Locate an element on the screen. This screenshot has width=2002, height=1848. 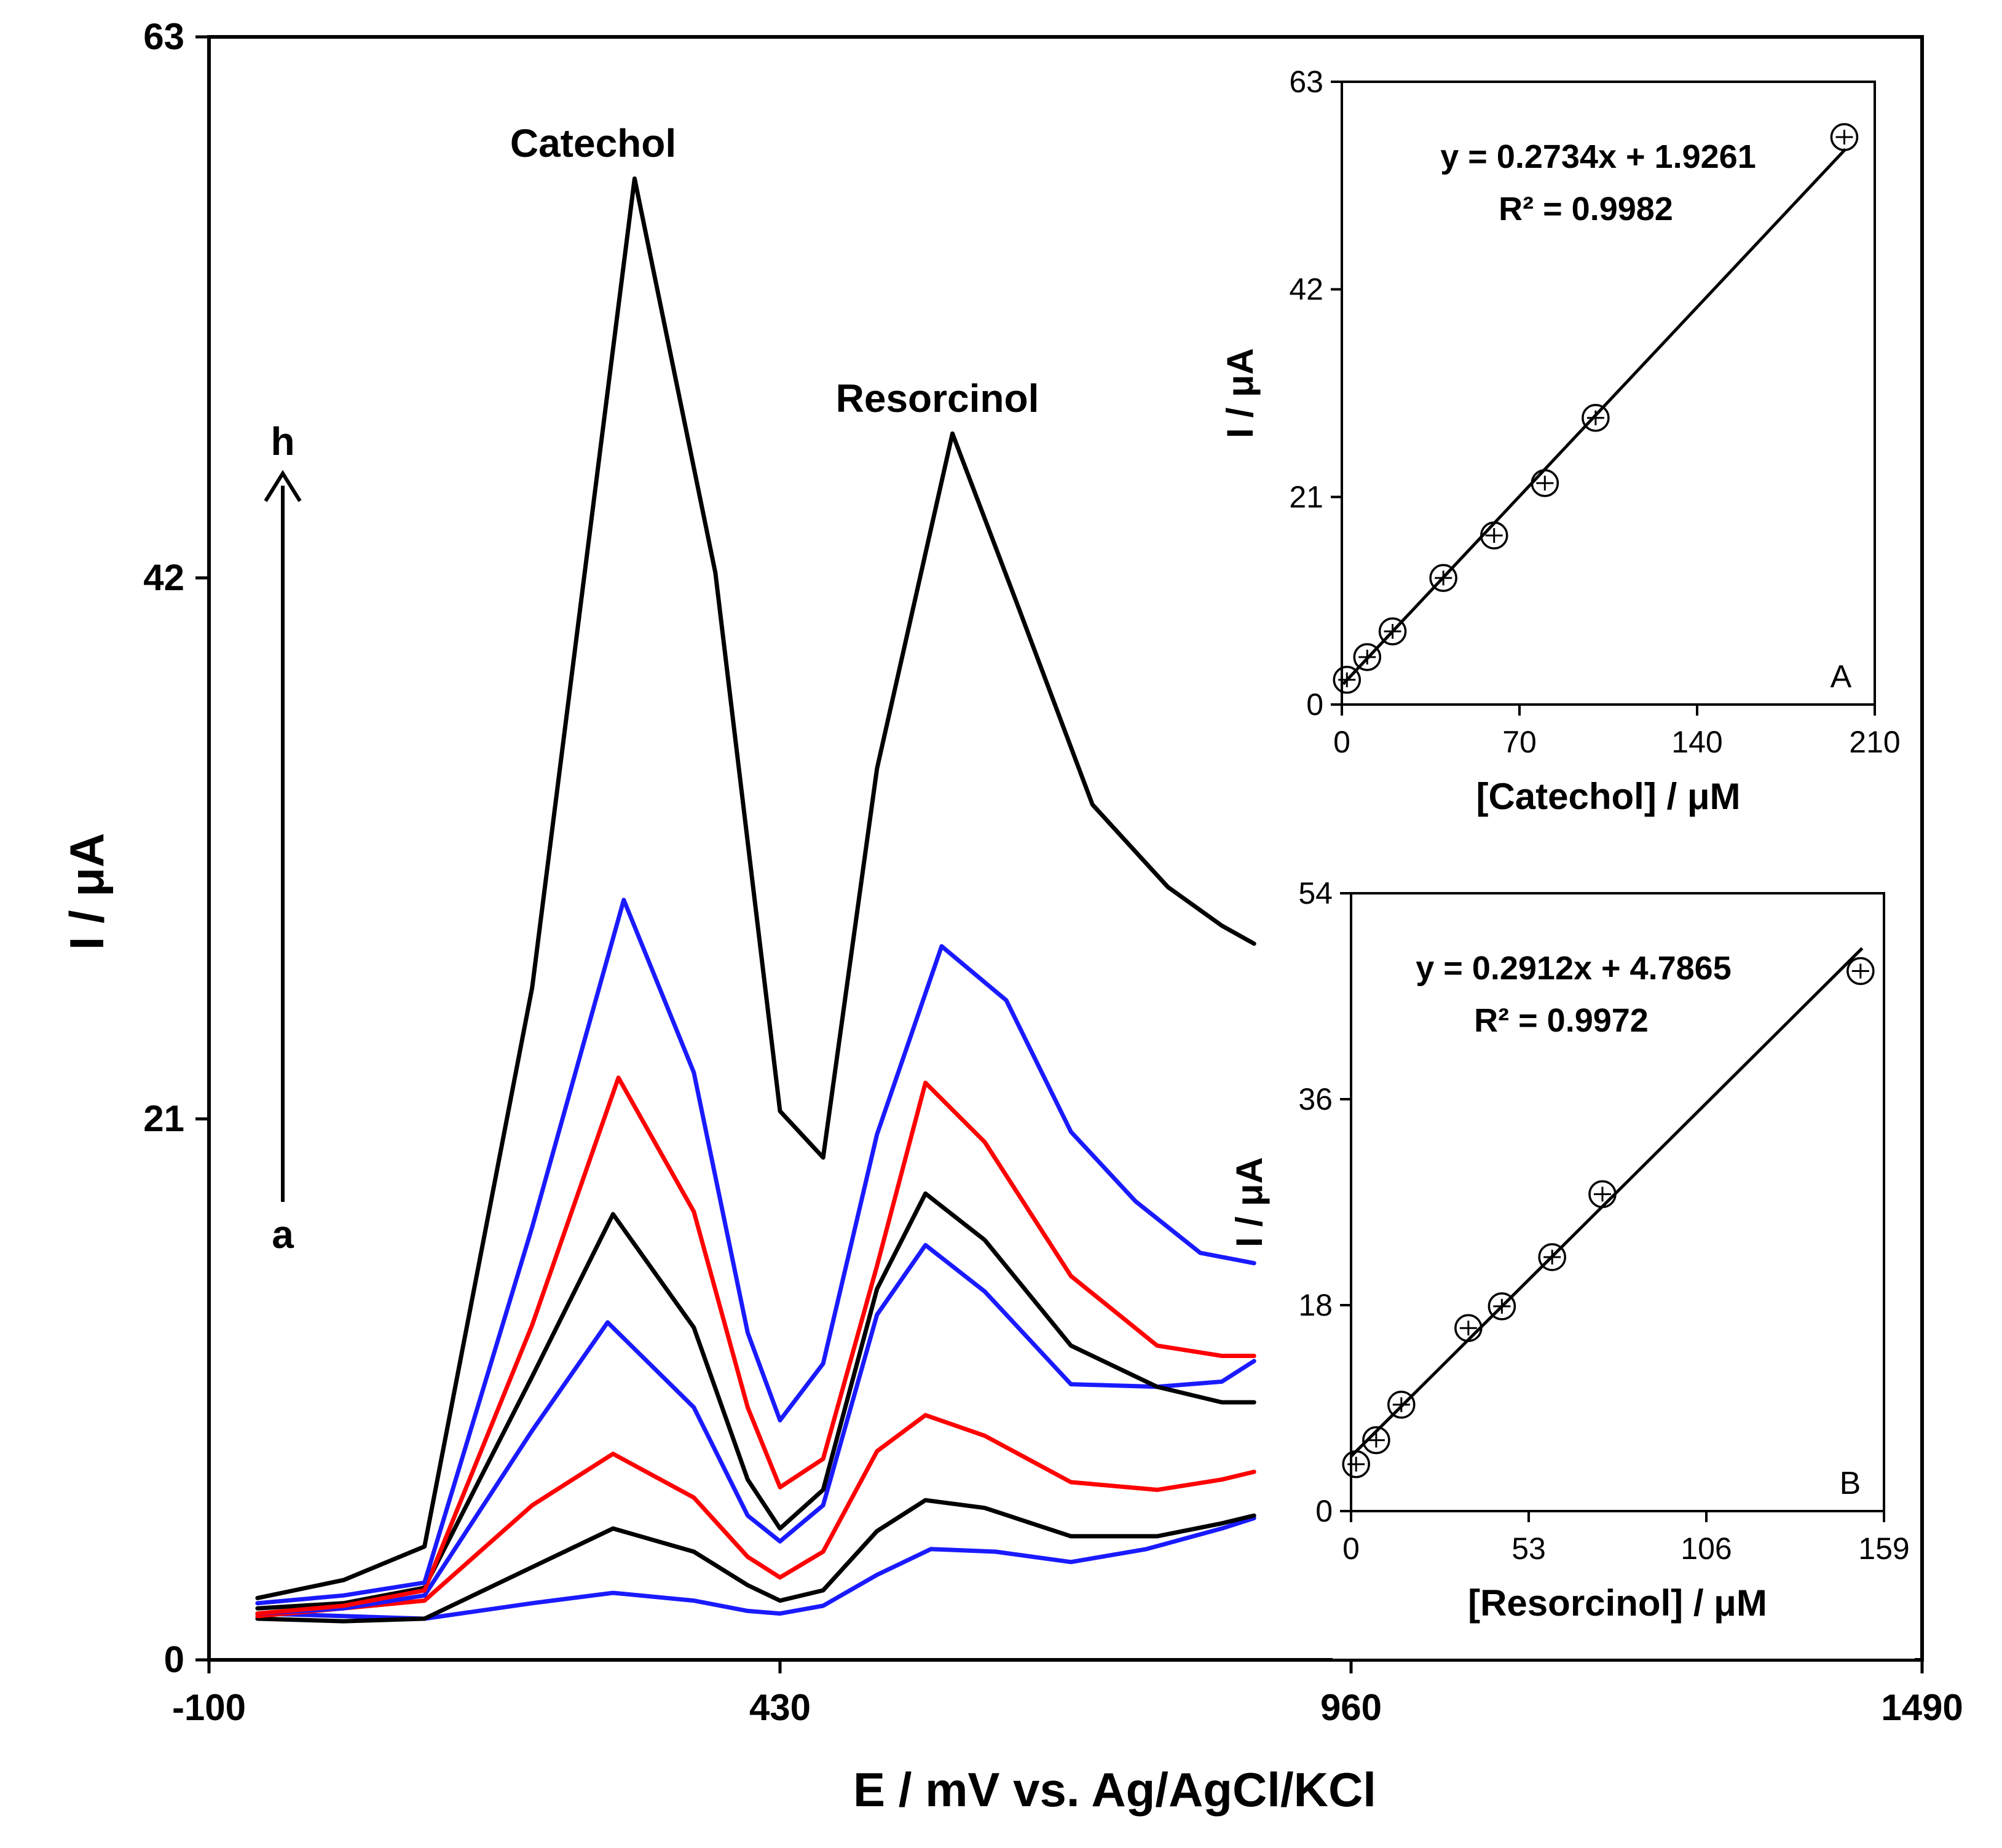
inset-b-panel-letter: B is located at coordinates (1850, 1483).